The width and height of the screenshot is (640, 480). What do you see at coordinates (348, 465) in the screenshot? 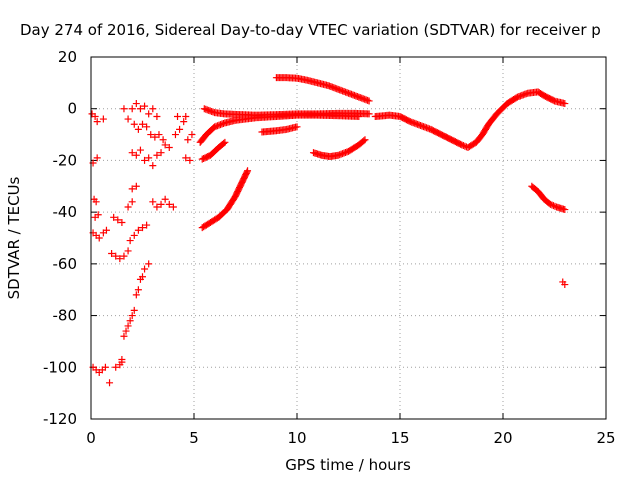
I see `x-axis-title: GPS time / hours` at bounding box center [348, 465].